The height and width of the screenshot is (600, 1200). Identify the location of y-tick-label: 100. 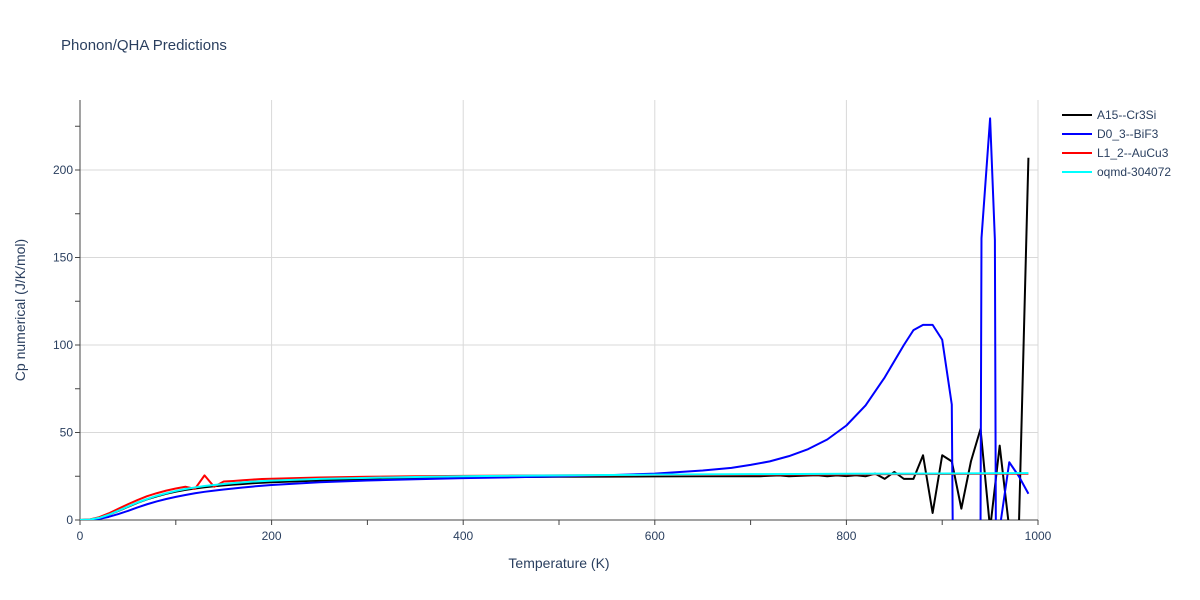
(63, 345).